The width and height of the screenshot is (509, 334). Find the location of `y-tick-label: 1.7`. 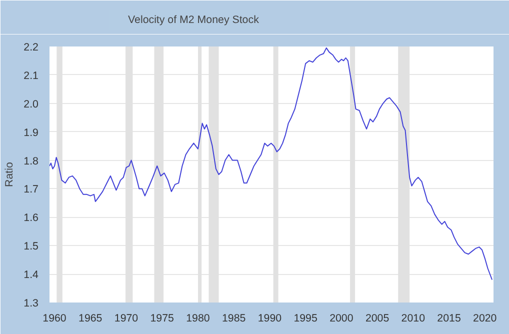

y-tick-label: 1.7 is located at coordinates (31, 190).